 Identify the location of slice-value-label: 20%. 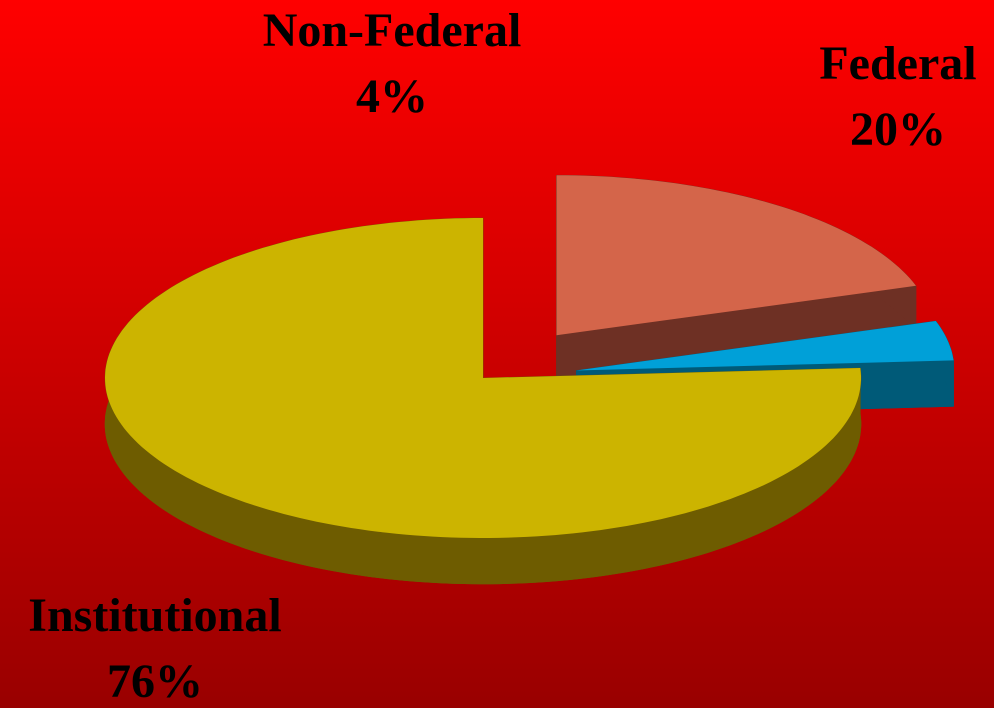
(898, 129).